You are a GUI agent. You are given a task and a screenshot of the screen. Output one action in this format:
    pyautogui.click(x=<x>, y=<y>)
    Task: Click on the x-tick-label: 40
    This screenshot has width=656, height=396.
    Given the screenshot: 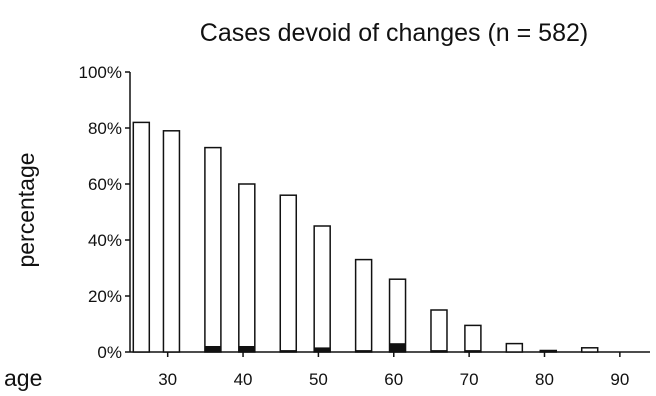 What is the action you would take?
    pyautogui.click(x=243, y=379)
    